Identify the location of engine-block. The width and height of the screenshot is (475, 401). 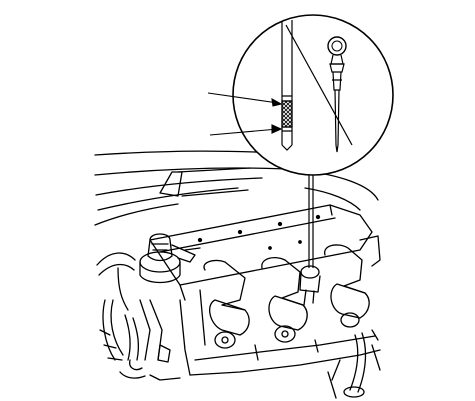
(265, 335).